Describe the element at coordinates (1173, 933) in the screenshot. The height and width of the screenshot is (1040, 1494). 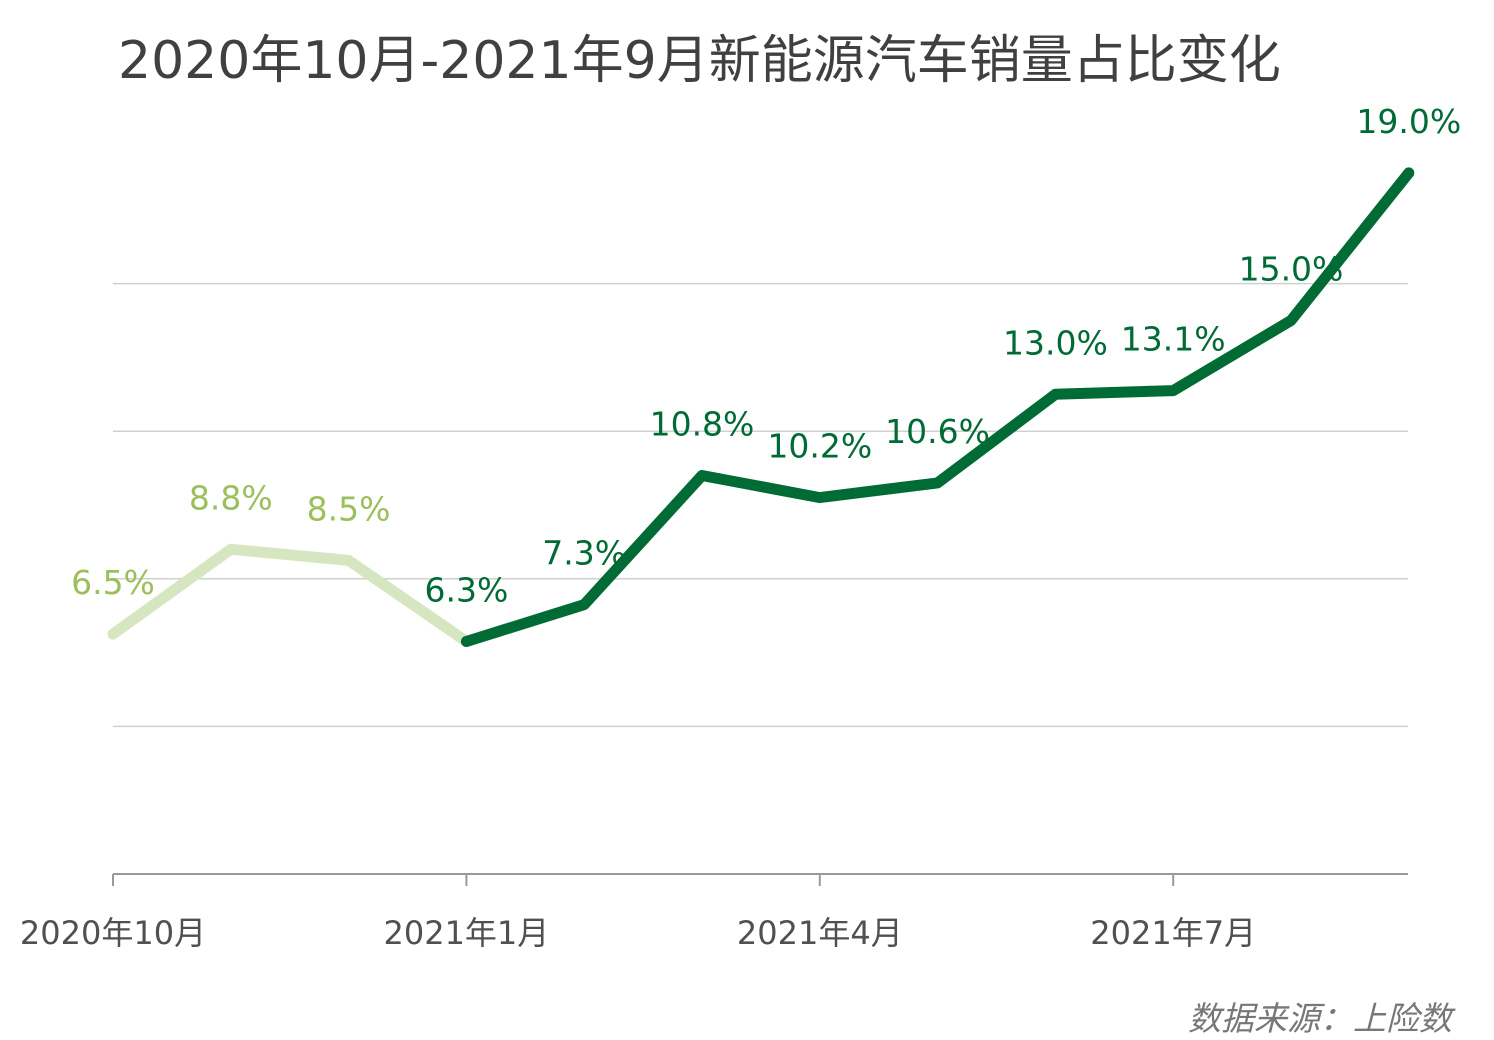
I see `x-tick-label: 2021年7月` at that location.